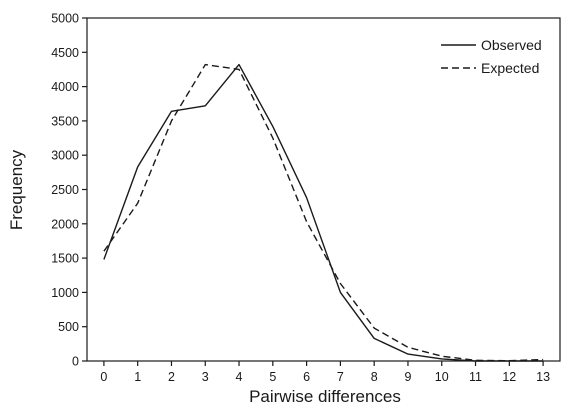 This screenshot has width=577, height=412. I want to click on y-axis: 0 500 1000 1500 2000 2500 3000 3500 4000 4500 5000, so click(69, 190).